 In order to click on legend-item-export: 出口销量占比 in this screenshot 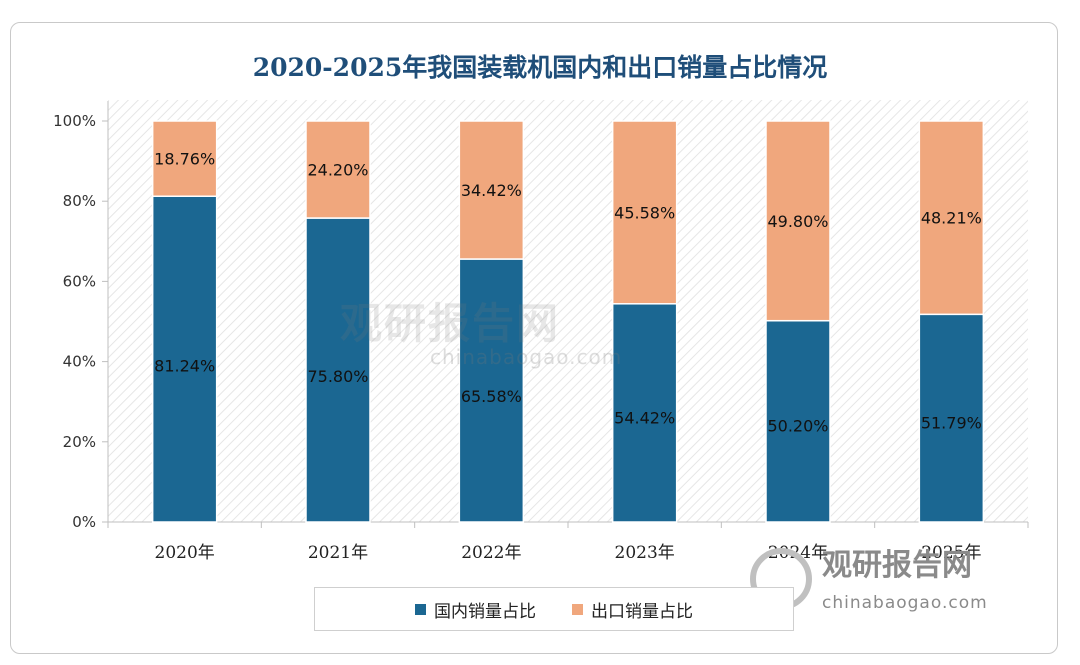, I will do `click(632, 609)`.